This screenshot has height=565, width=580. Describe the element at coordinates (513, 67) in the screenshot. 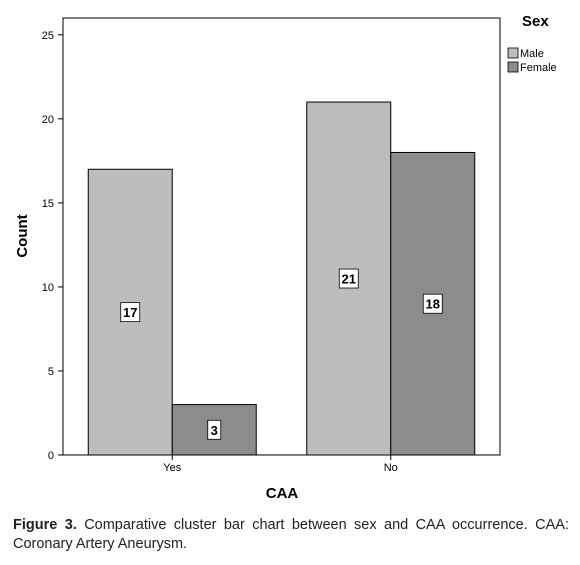

I see `legend-swatch-female` at that location.